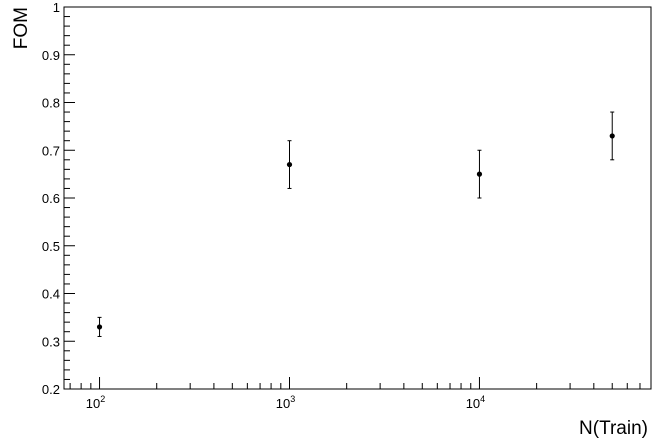 The image size is (652, 445). Describe the element at coordinates (21, 28) in the screenshot. I see `y-axis-title: FOM` at that location.